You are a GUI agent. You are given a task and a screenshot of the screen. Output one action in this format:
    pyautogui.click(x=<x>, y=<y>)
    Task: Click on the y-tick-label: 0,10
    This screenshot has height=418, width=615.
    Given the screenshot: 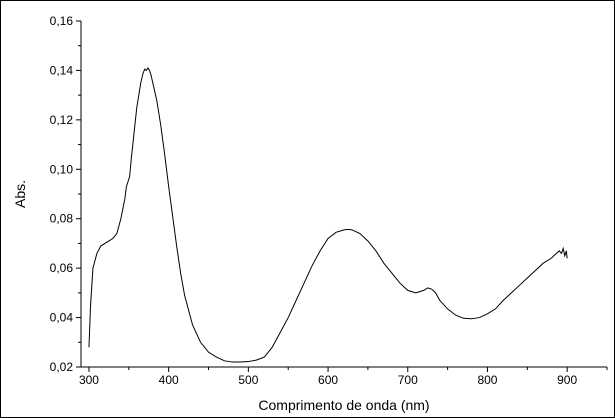 What is the action you would take?
    pyautogui.click(x=62, y=169)
    